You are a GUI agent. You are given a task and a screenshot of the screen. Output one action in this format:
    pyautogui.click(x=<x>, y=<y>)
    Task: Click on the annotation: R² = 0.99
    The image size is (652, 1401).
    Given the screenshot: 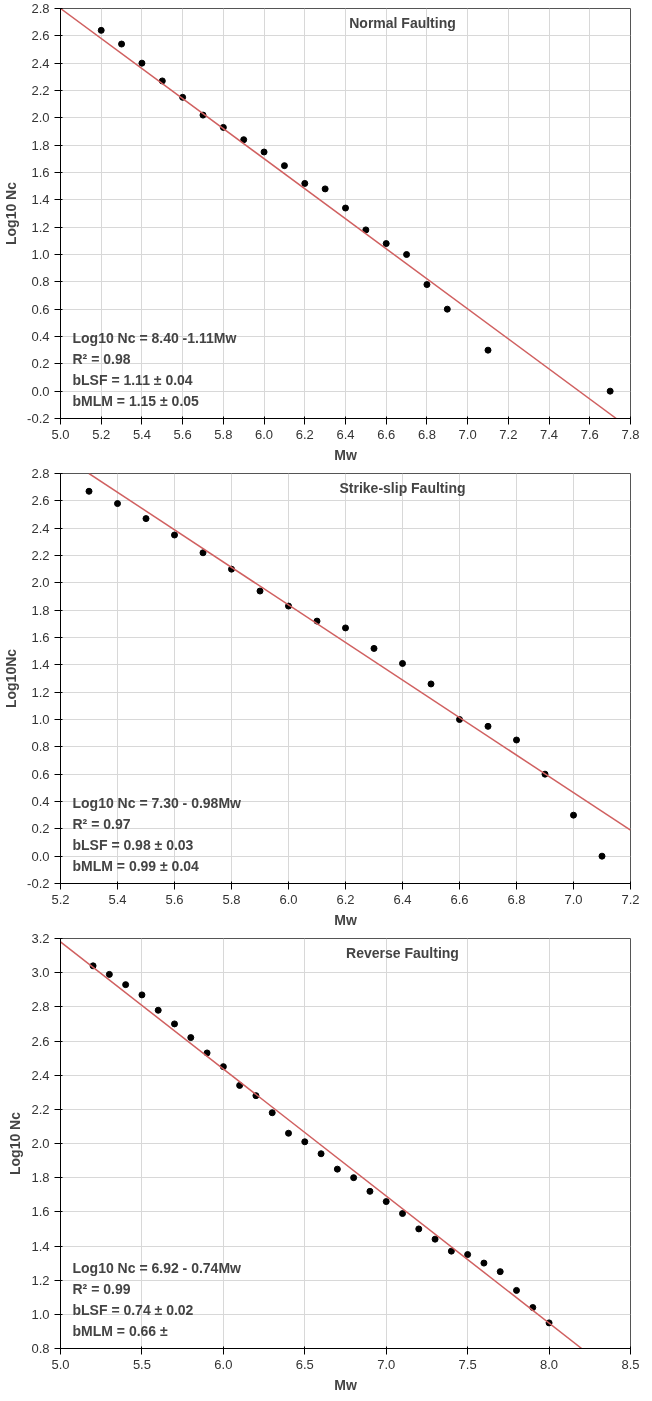 What is the action you would take?
    pyautogui.click(x=101, y=1288)
    